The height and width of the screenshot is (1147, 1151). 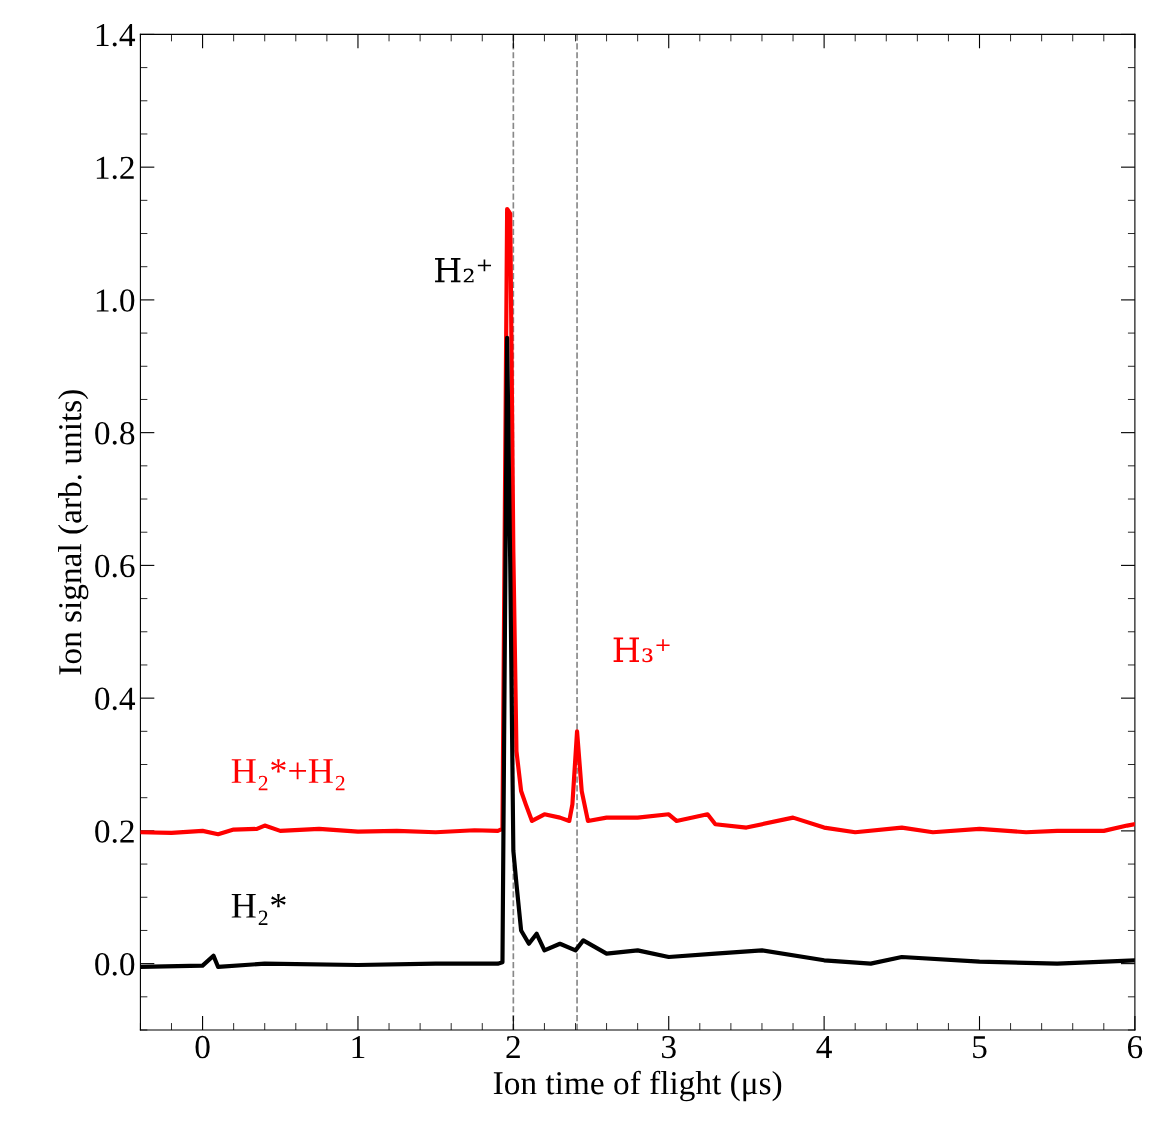 What do you see at coordinates (114, 831) in the screenshot?
I see `y-tick-label: 0.2` at bounding box center [114, 831].